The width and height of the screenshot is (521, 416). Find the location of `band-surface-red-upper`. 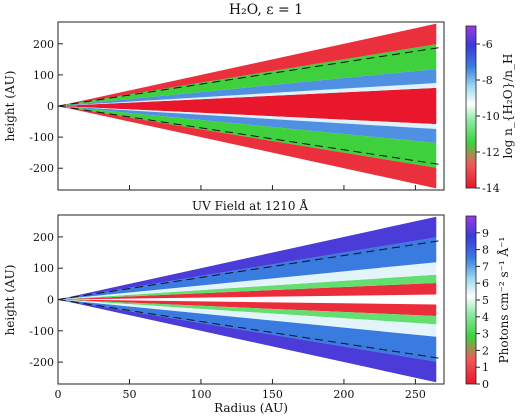

band-surface-red-upper is located at coordinates (247, 64).